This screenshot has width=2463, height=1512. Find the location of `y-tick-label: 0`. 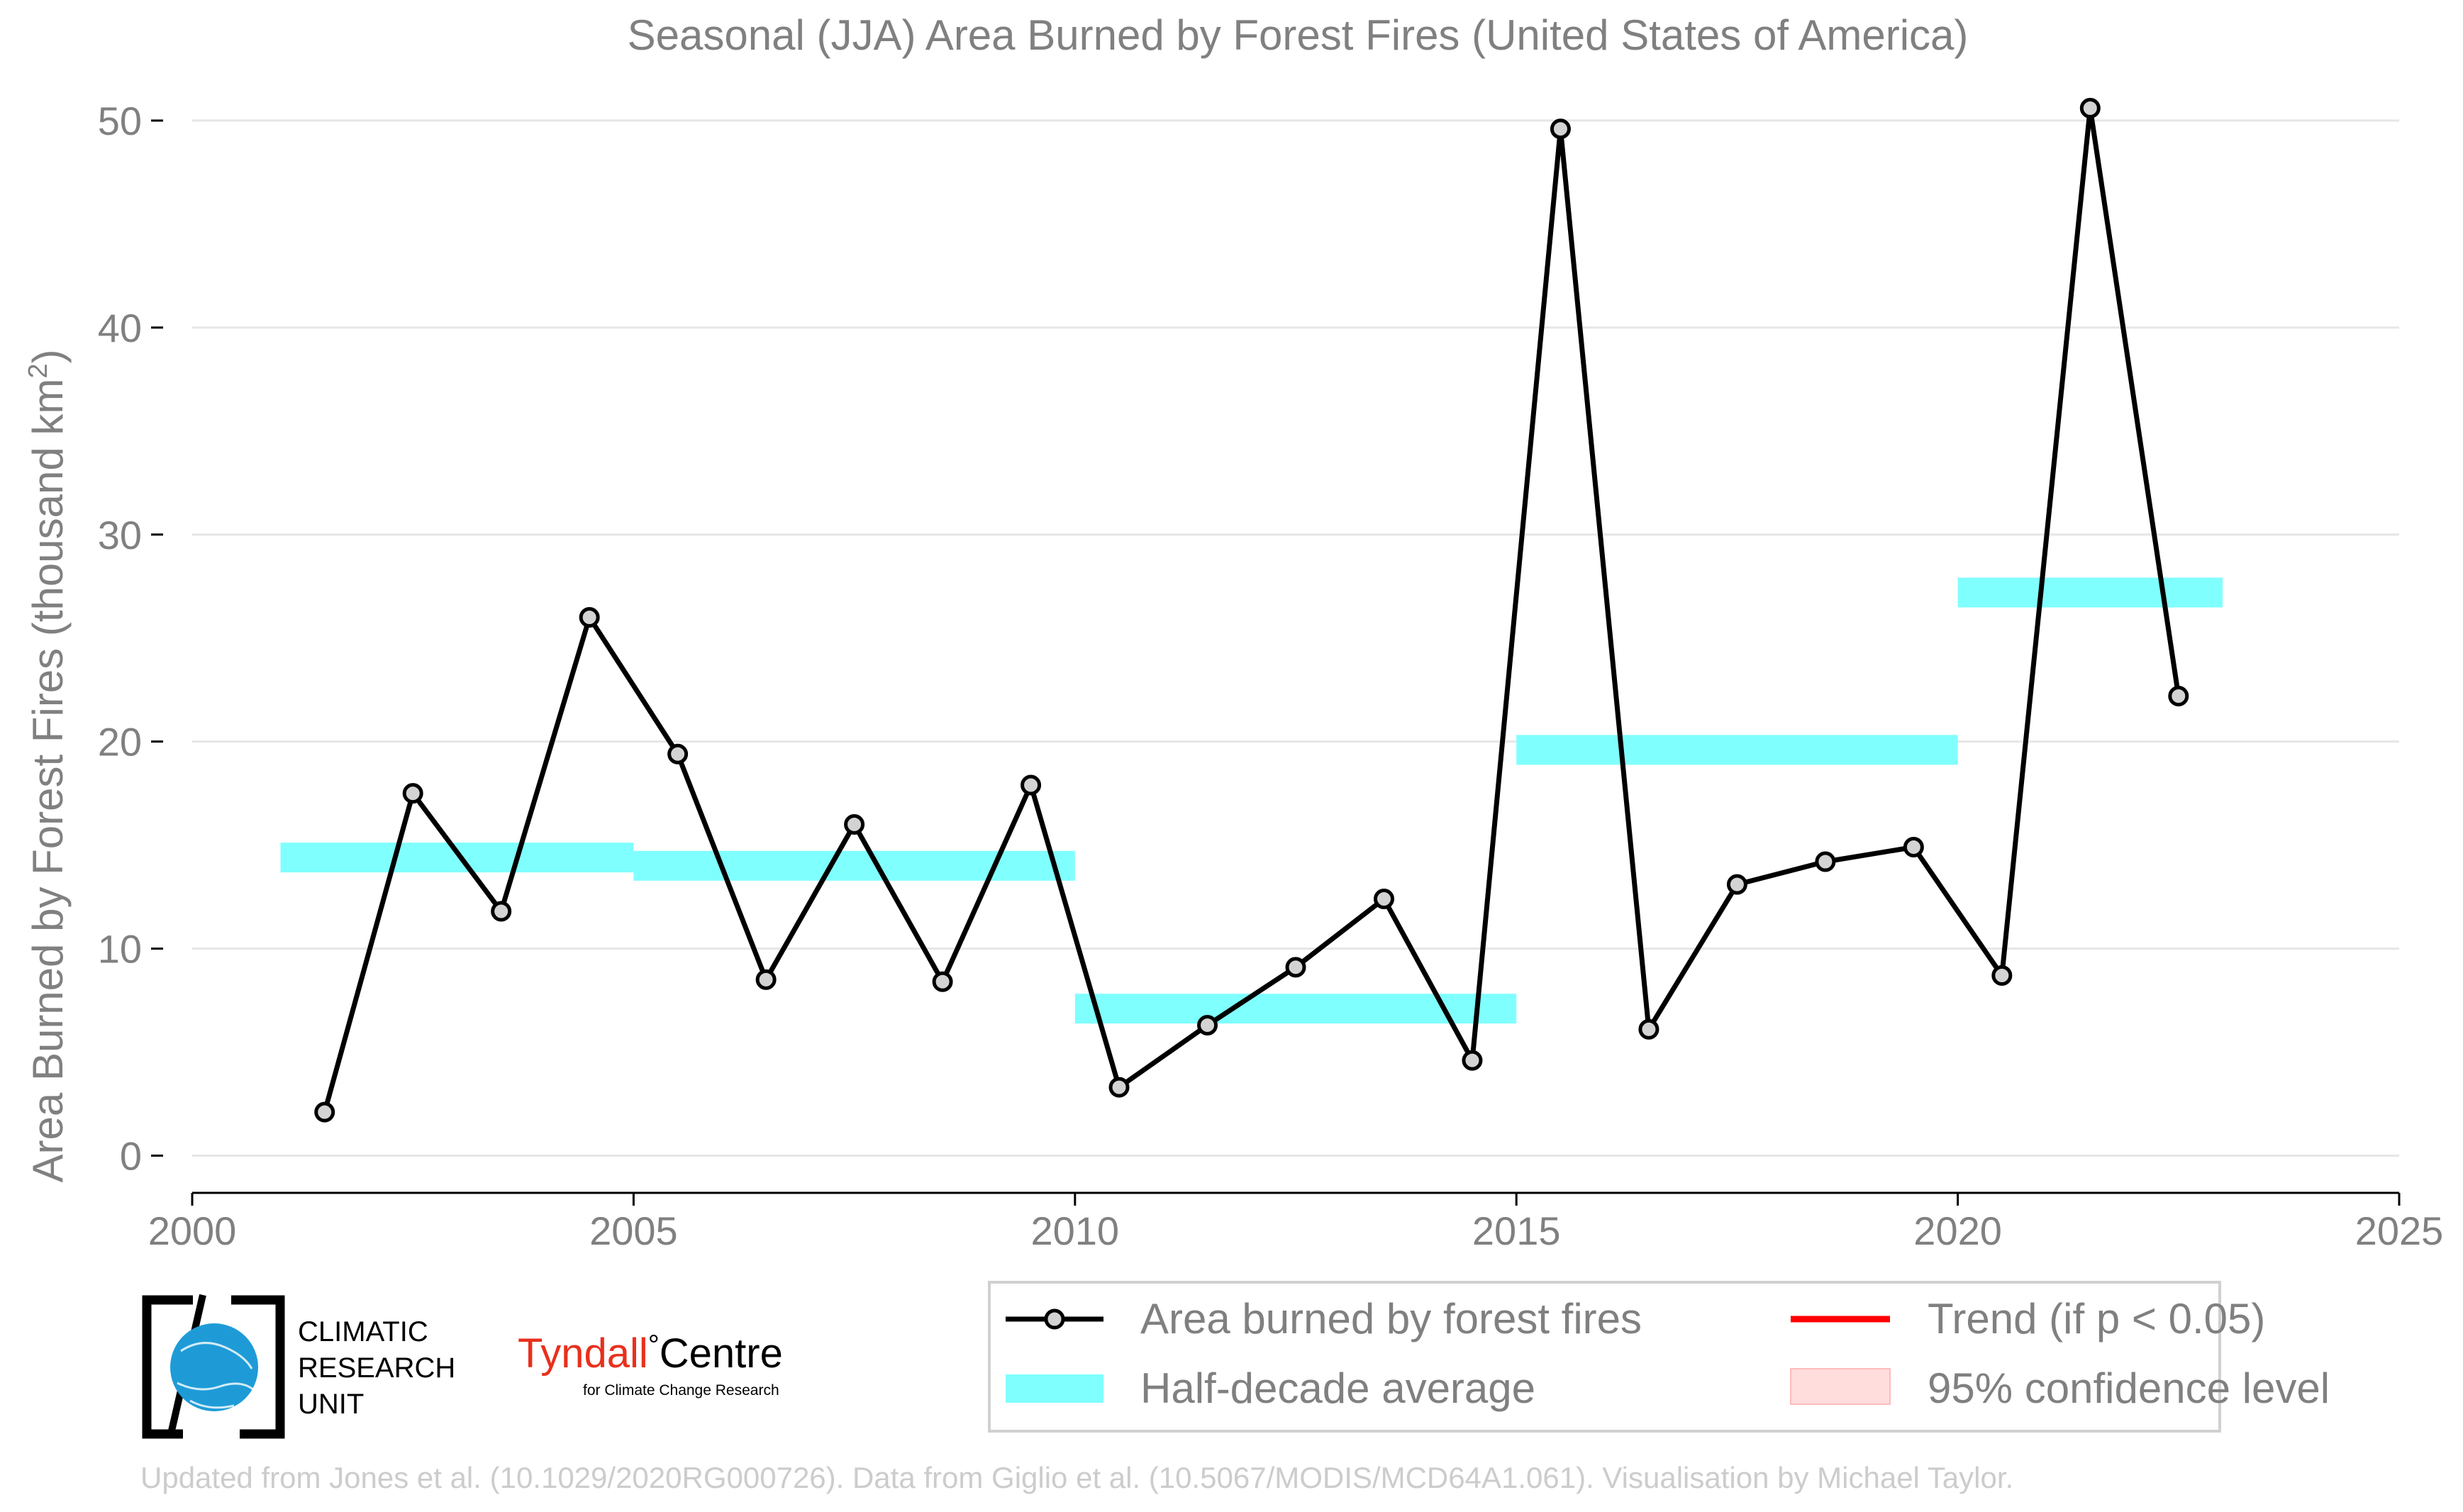

y-tick-label: 0 is located at coordinates (131, 1155).